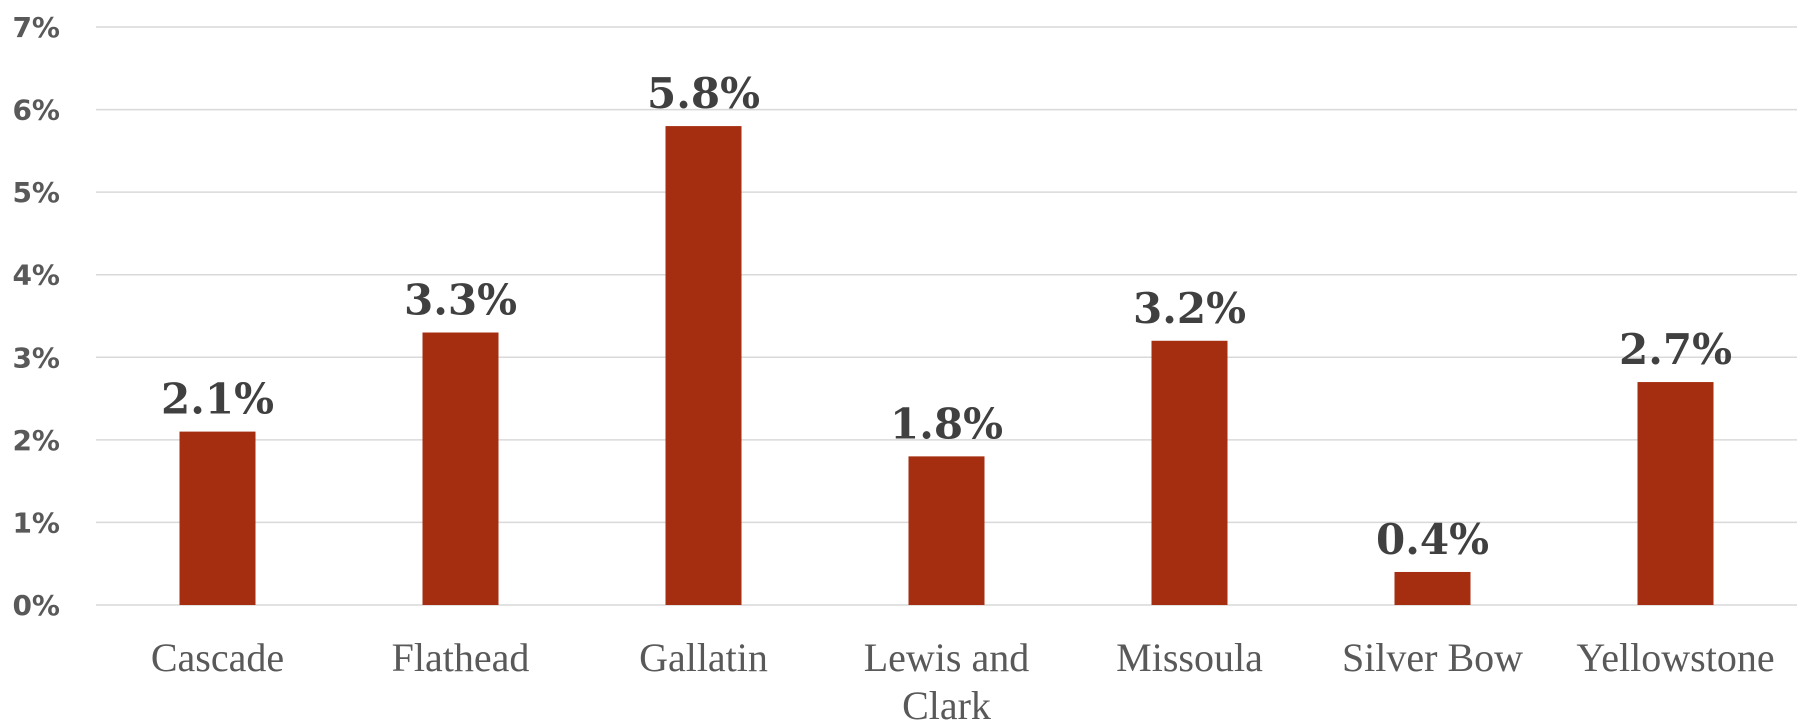 The image size is (1809, 725). I want to click on x-tick-label: Flathead, so click(461, 657).